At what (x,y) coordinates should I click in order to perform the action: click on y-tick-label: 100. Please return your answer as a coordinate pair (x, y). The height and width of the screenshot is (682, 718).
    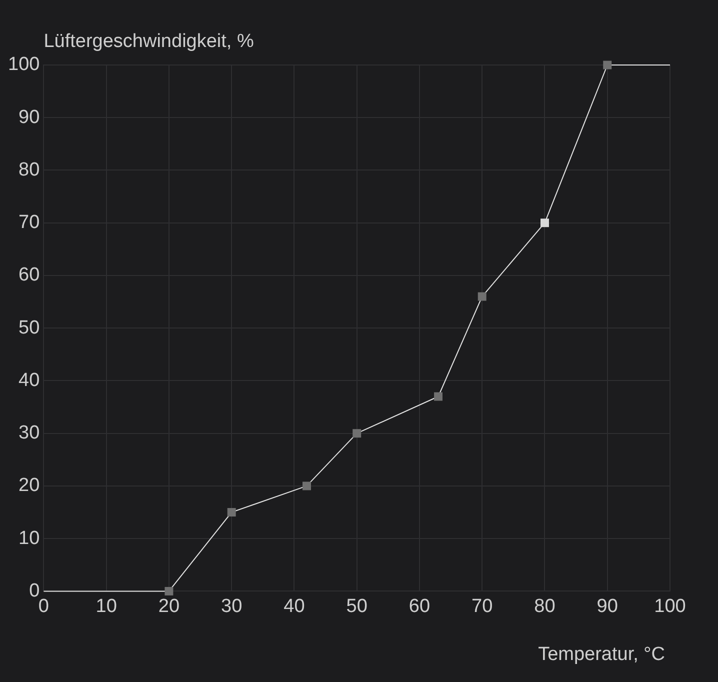
    Looking at the image, I should click on (24, 65).